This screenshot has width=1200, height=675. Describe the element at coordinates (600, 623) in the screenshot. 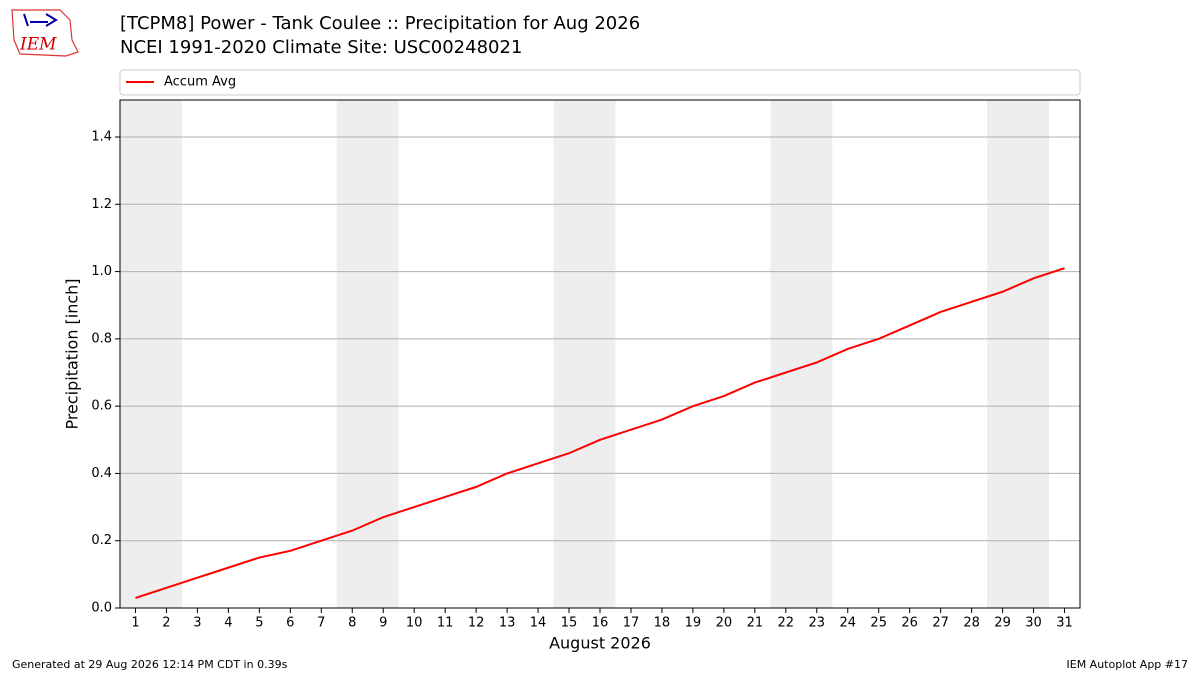

I see `x-tick-label: 16` at that location.